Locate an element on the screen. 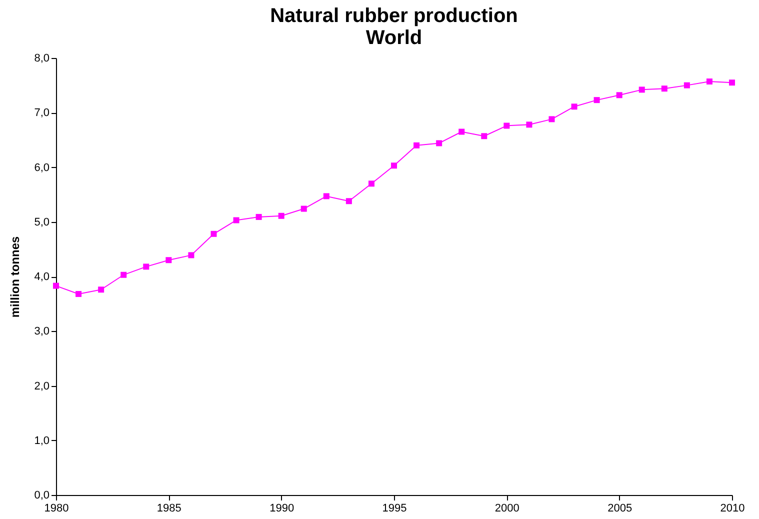 Image resolution: width=759 pixels, height=519 pixels. x-tick-label: 1990 is located at coordinates (282, 508).